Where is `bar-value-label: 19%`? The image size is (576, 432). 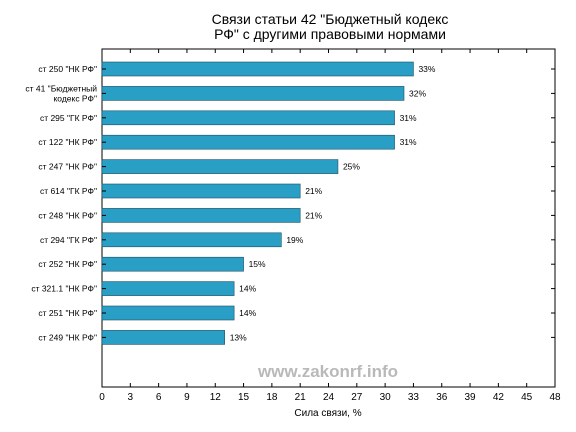
bar-value-label: 19% is located at coordinates (294, 240).